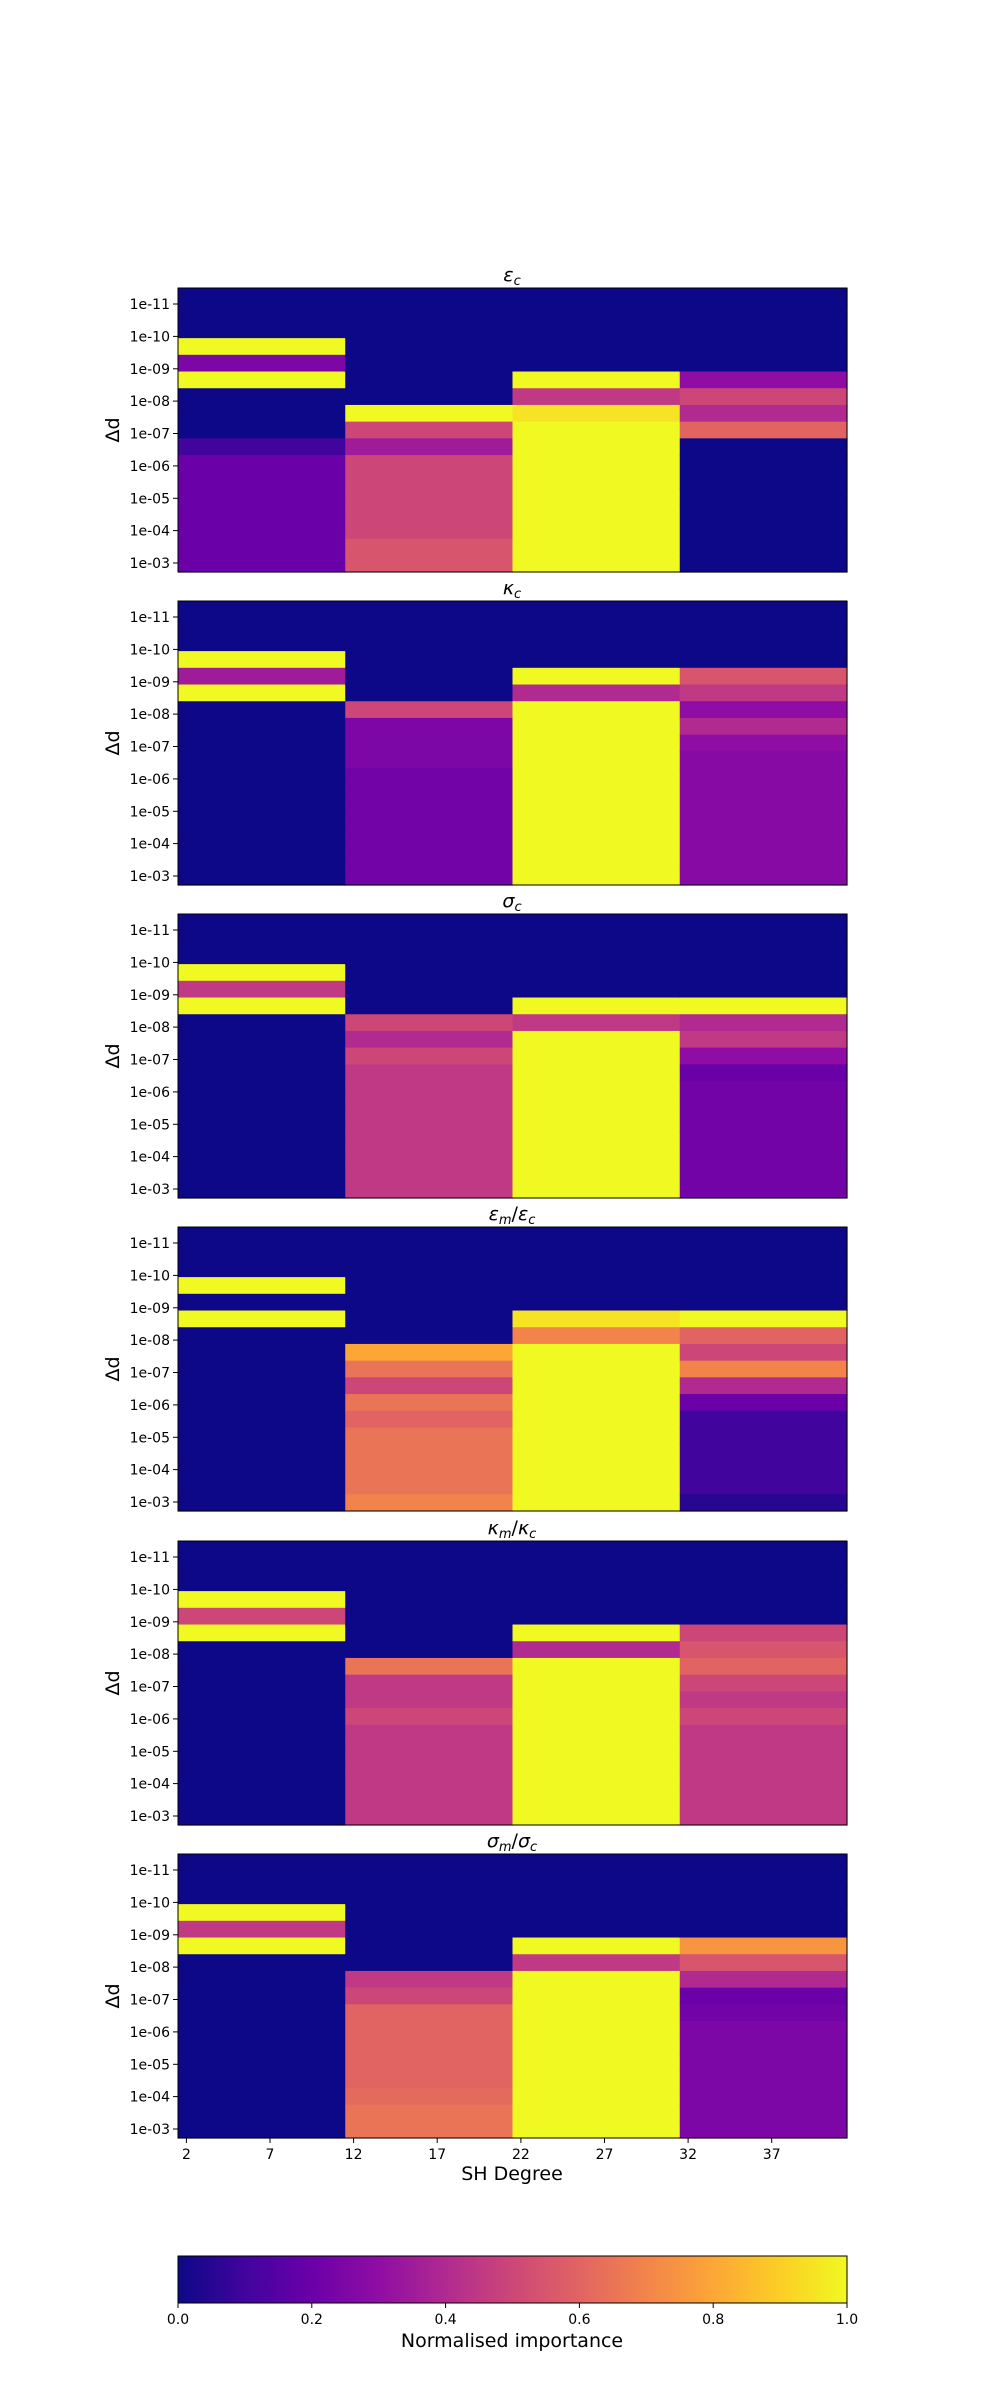 Image resolution: width=1000 pixels, height=2400 pixels. Describe the element at coordinates (150, 1276) in the screenshot. I see `y-tick-label: 1e-10` at that location.